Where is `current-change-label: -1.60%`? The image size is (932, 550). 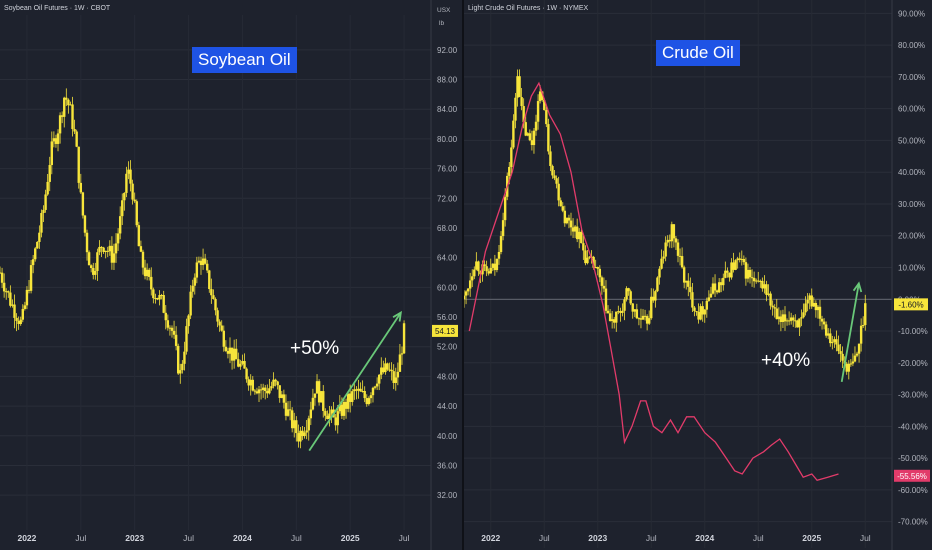 current-change-label: -1.60% is located at coordinates (910, 304).